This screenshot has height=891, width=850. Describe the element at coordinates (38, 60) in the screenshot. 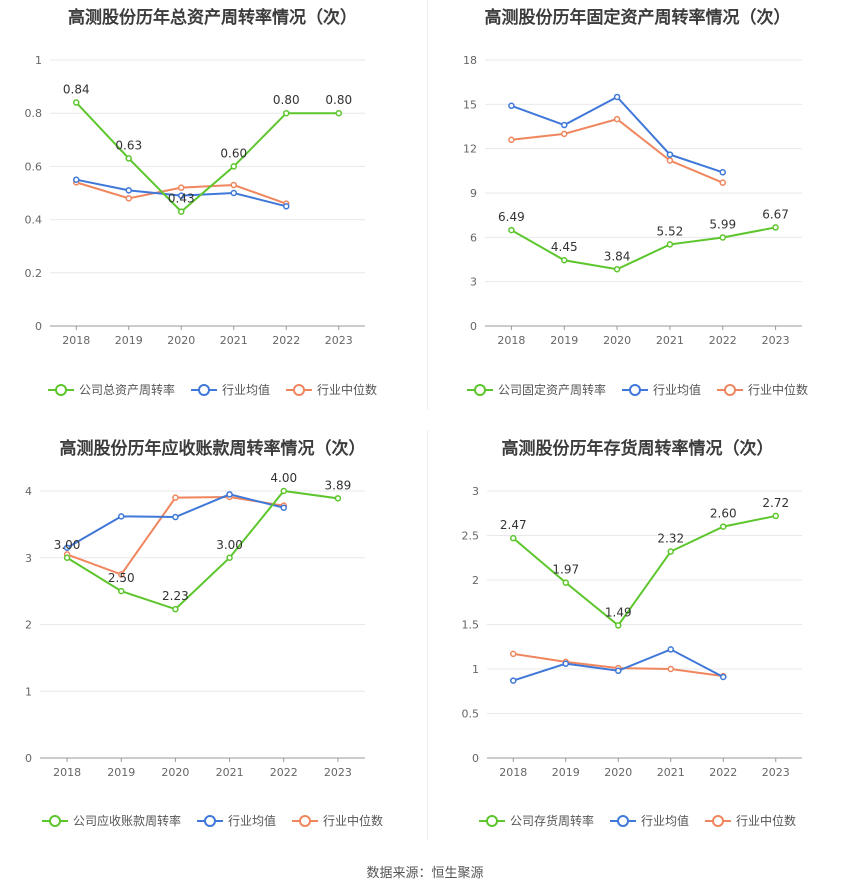

I see `y-tick-label: 1` at that location.